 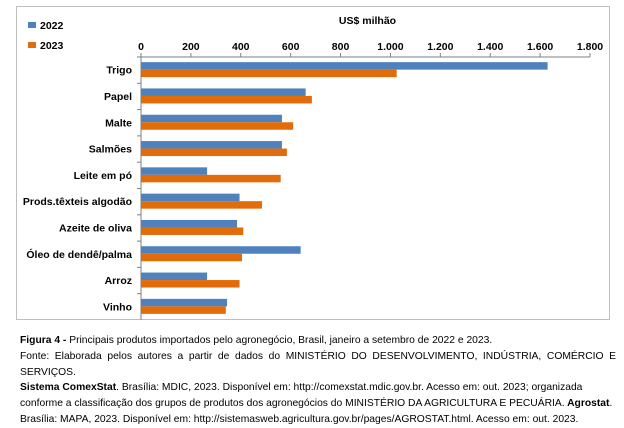 What do you see at coordinates (52, 46) in the screenshot?
I see `legend-label-2023: 2023` at bounding box center [52, 46].